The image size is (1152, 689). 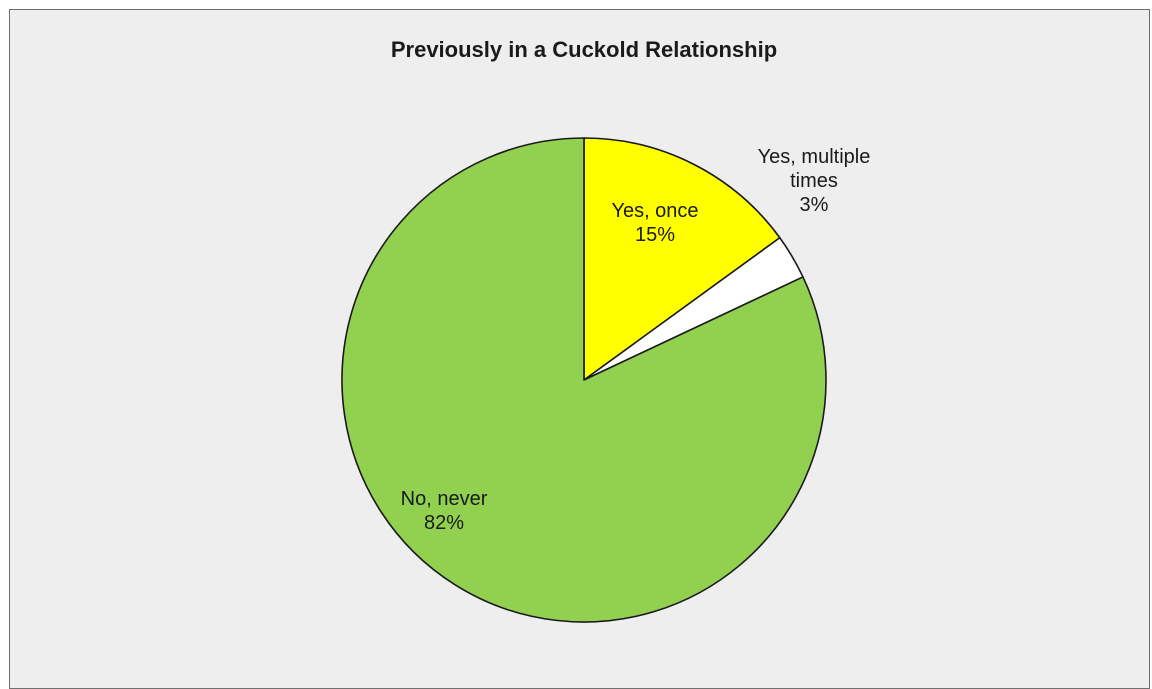 What do you see at coordinates (814, 157) in the screenshot?
I see `slice-category-label: Yes, multiple` at bounding box center [814, 157].